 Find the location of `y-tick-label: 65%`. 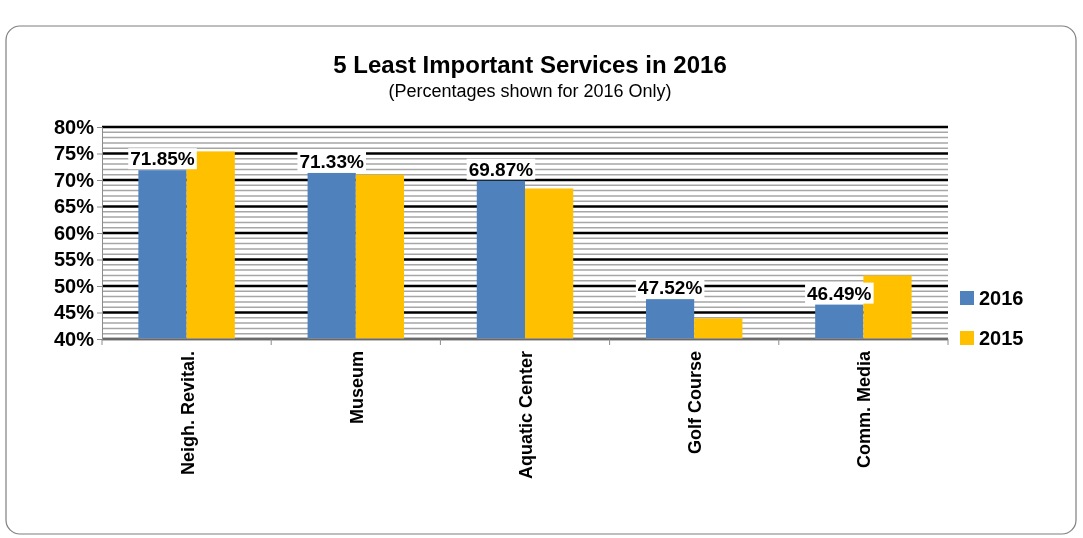

y-tick-label: 65% is located at coordinates (74, 206).